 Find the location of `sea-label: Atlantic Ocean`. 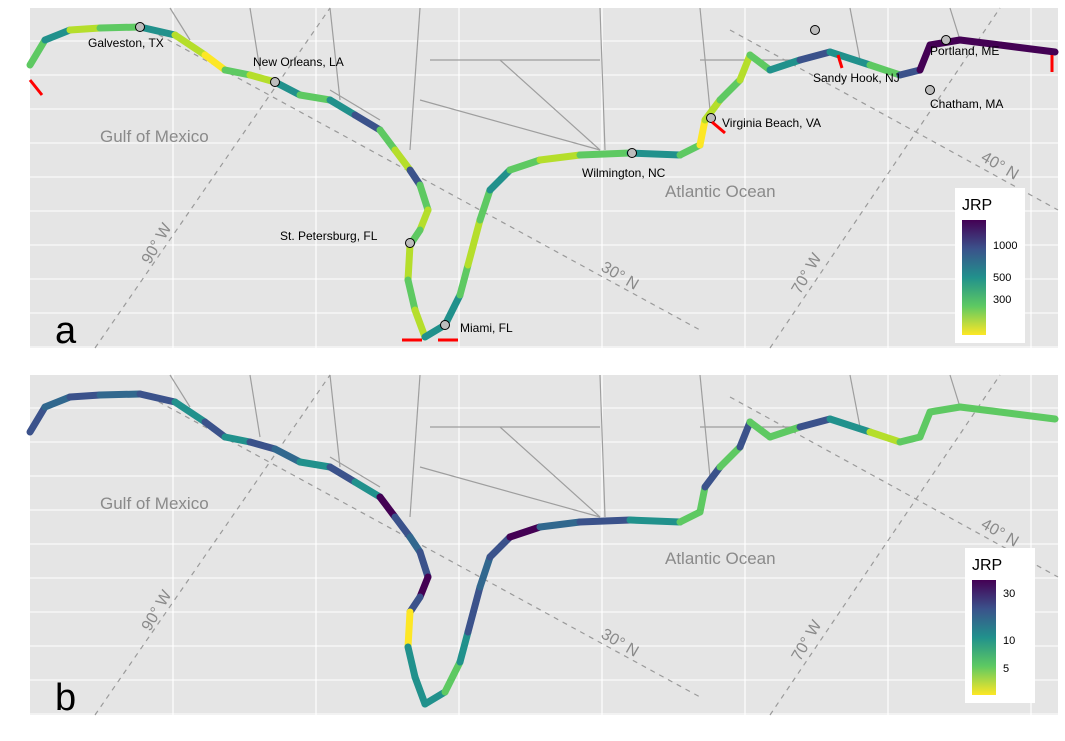

sea-label: Atlantic Ocean is located at coordinates (720, 191).